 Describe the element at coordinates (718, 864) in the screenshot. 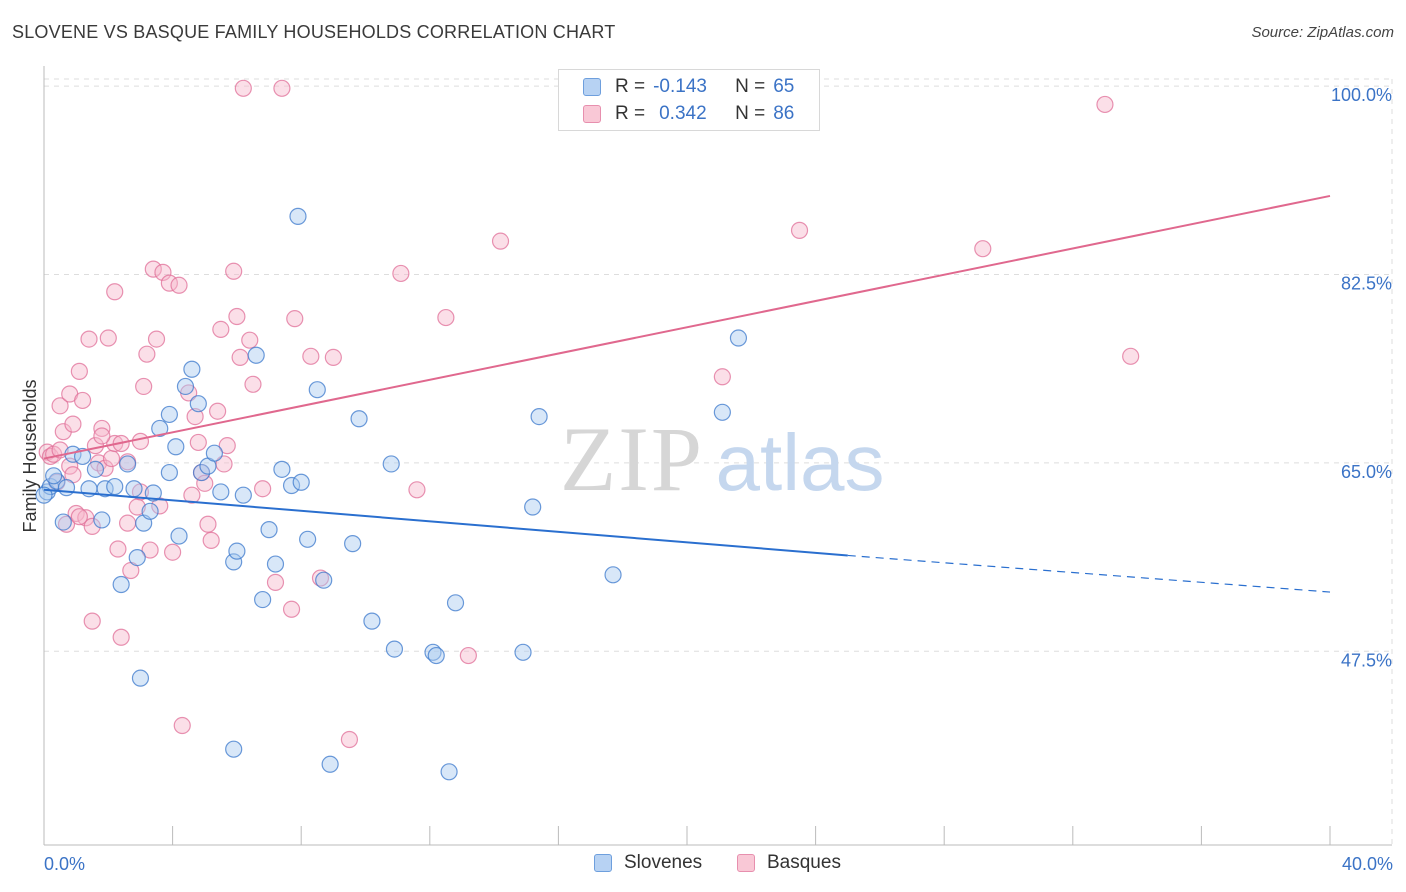

I see `x-tick-labels: 0.0% 40.0%` at that location.